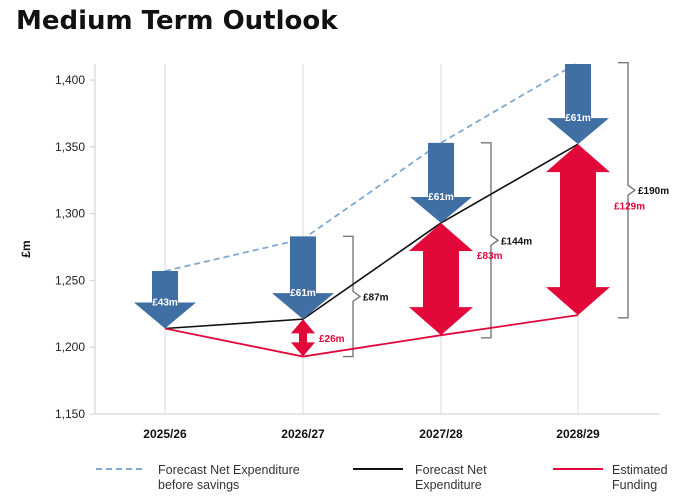  What do you see at coordinates (441, 197) in the screenshot?
I see `savings-arrow-label-2027/28: £61m` at bounding box center [441, 197].